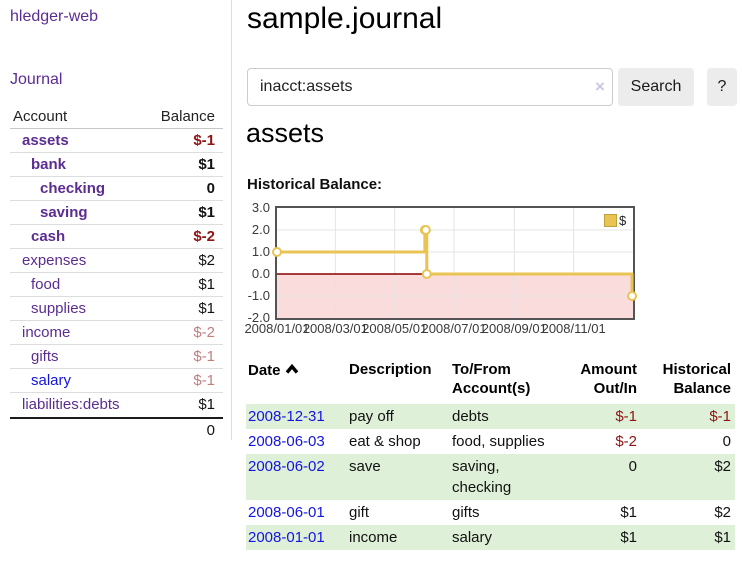 This screenshot has width=742, height=582. I want to click on historical-balance-chart, so click(455, 263).